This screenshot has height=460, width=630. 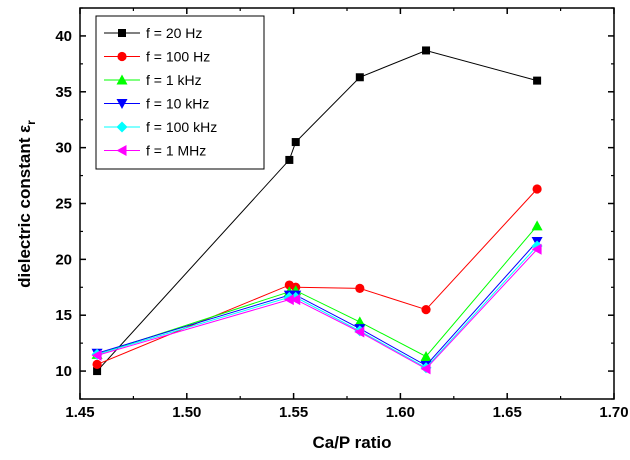 I want to click on y-tick-label: 30, so click(x=63, y=148).